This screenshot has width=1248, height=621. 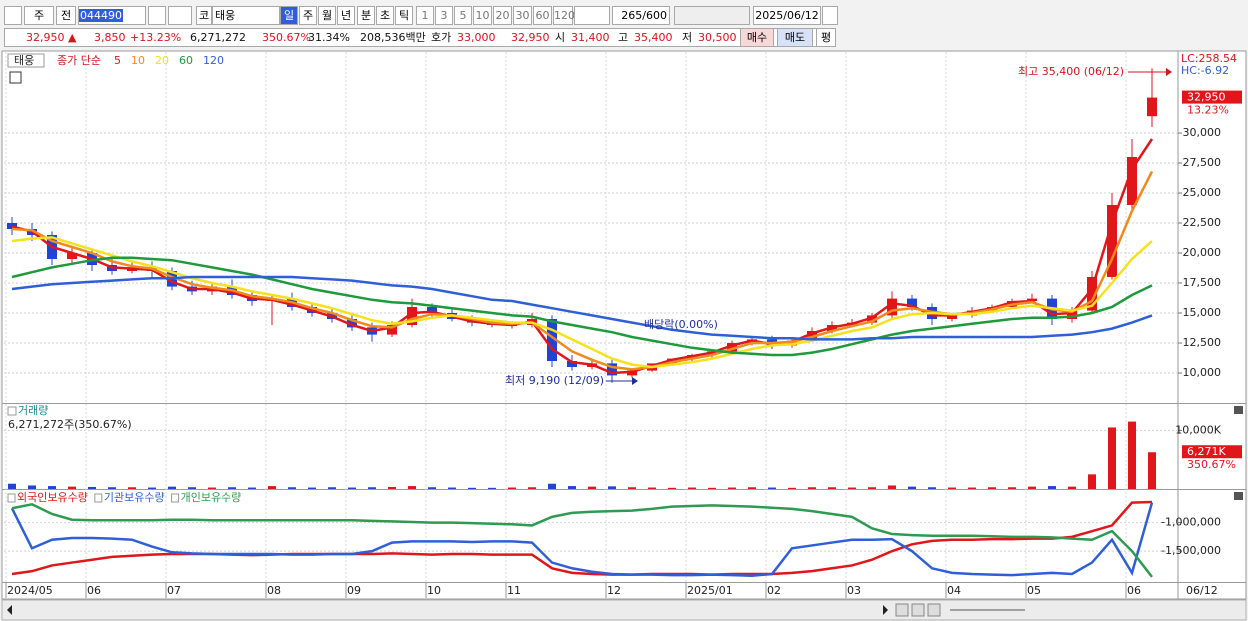 I want to click on date-input: 2025/06/12, so click(x=787, y=15).